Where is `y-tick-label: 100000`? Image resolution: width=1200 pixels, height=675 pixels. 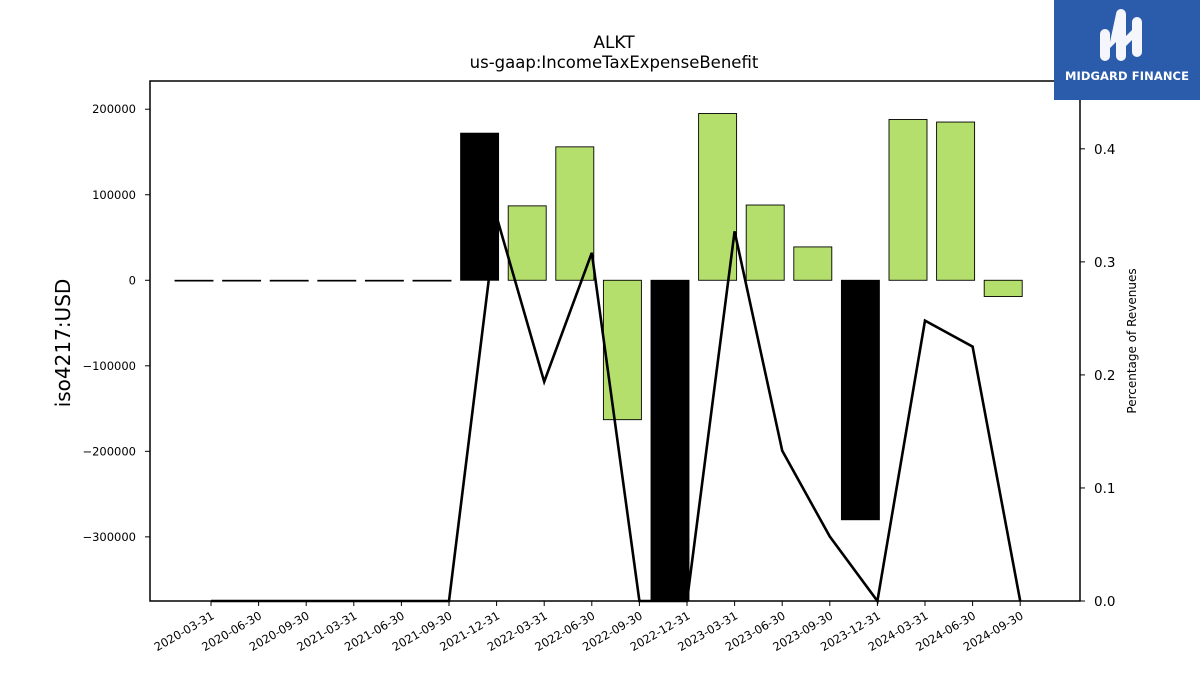
y-tick-label: 100000 is located at coordinates (114, 195).